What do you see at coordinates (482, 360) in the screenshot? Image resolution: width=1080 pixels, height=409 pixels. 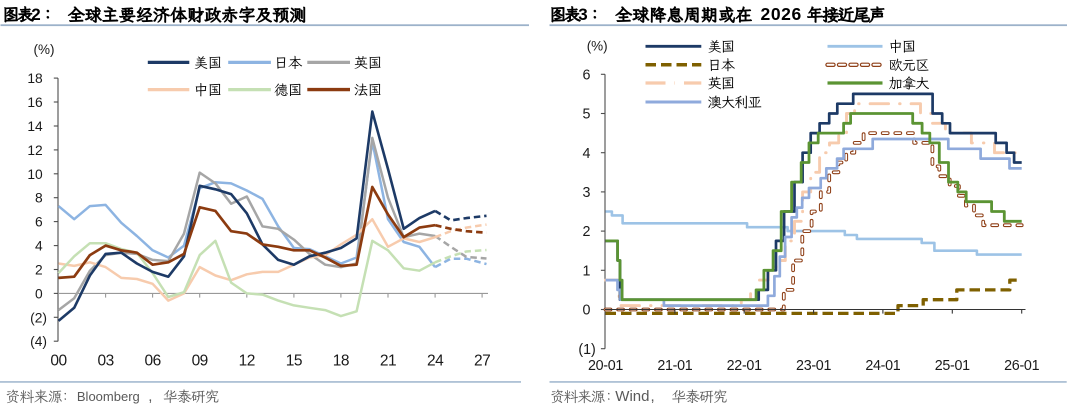 I see `svg-text: 27` at bounding box center [482, 360].